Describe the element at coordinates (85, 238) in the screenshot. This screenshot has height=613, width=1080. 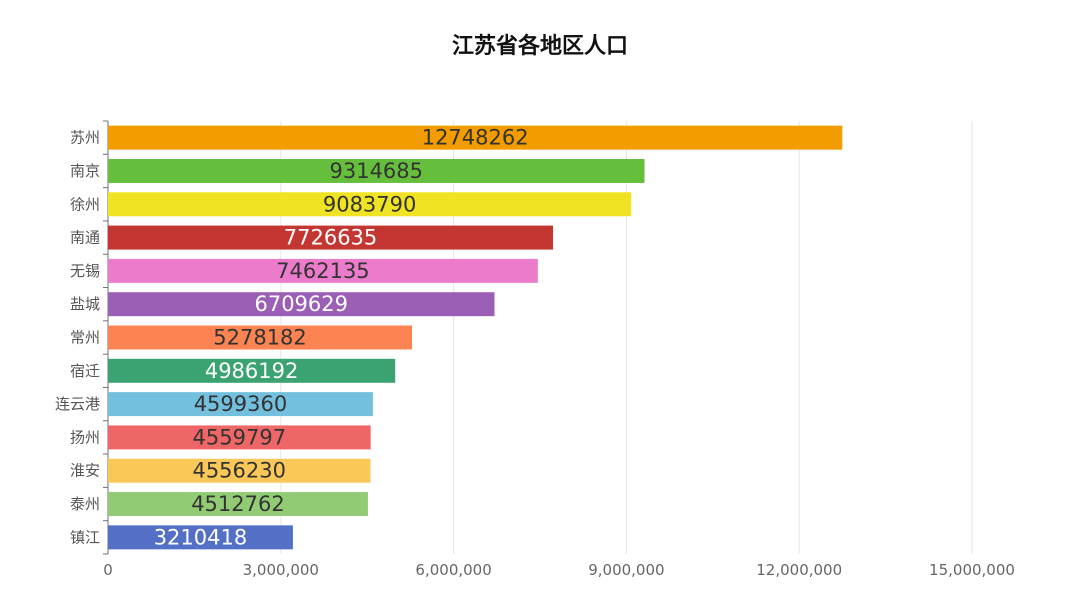
I see `category-label: 南通` at that location.